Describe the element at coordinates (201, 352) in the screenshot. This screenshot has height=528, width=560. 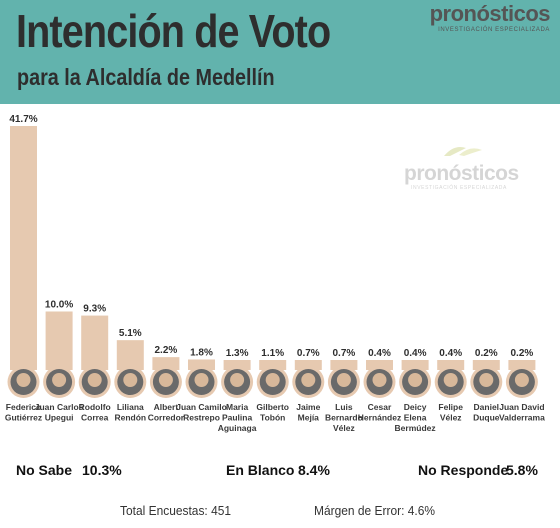
I see `value-label-5: 1.8%` at that location.